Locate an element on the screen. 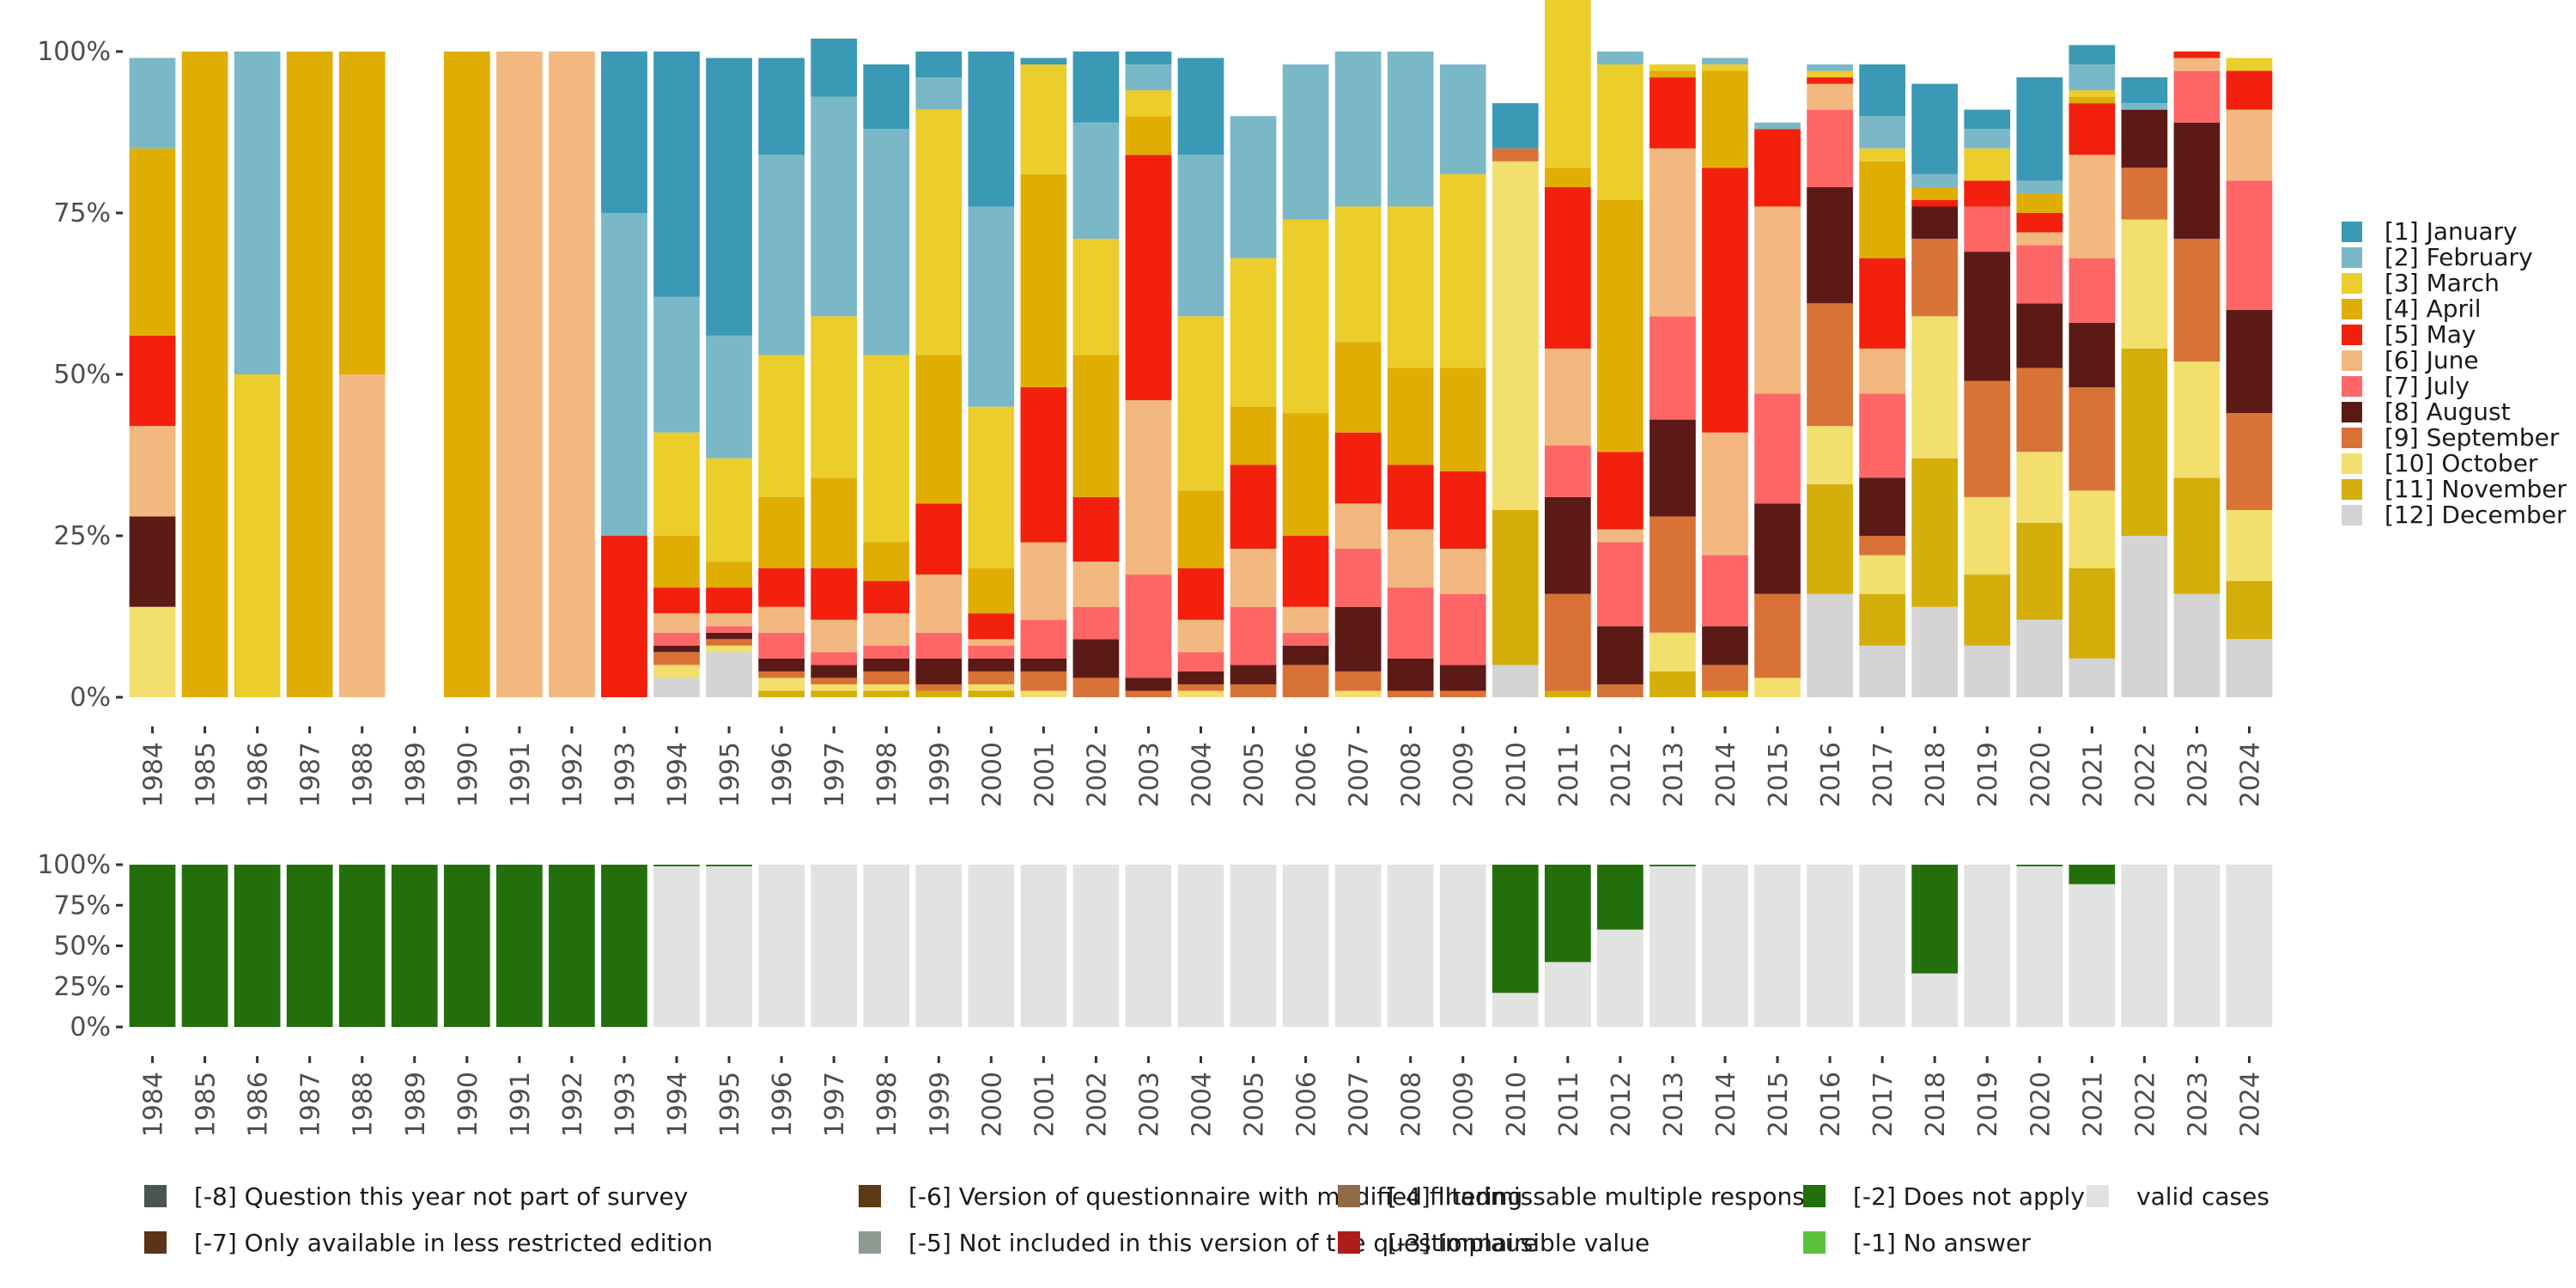 This screenshot has height=1288, width=2576. x-tick-label: 1985 is located at coordinates (207, 1104).